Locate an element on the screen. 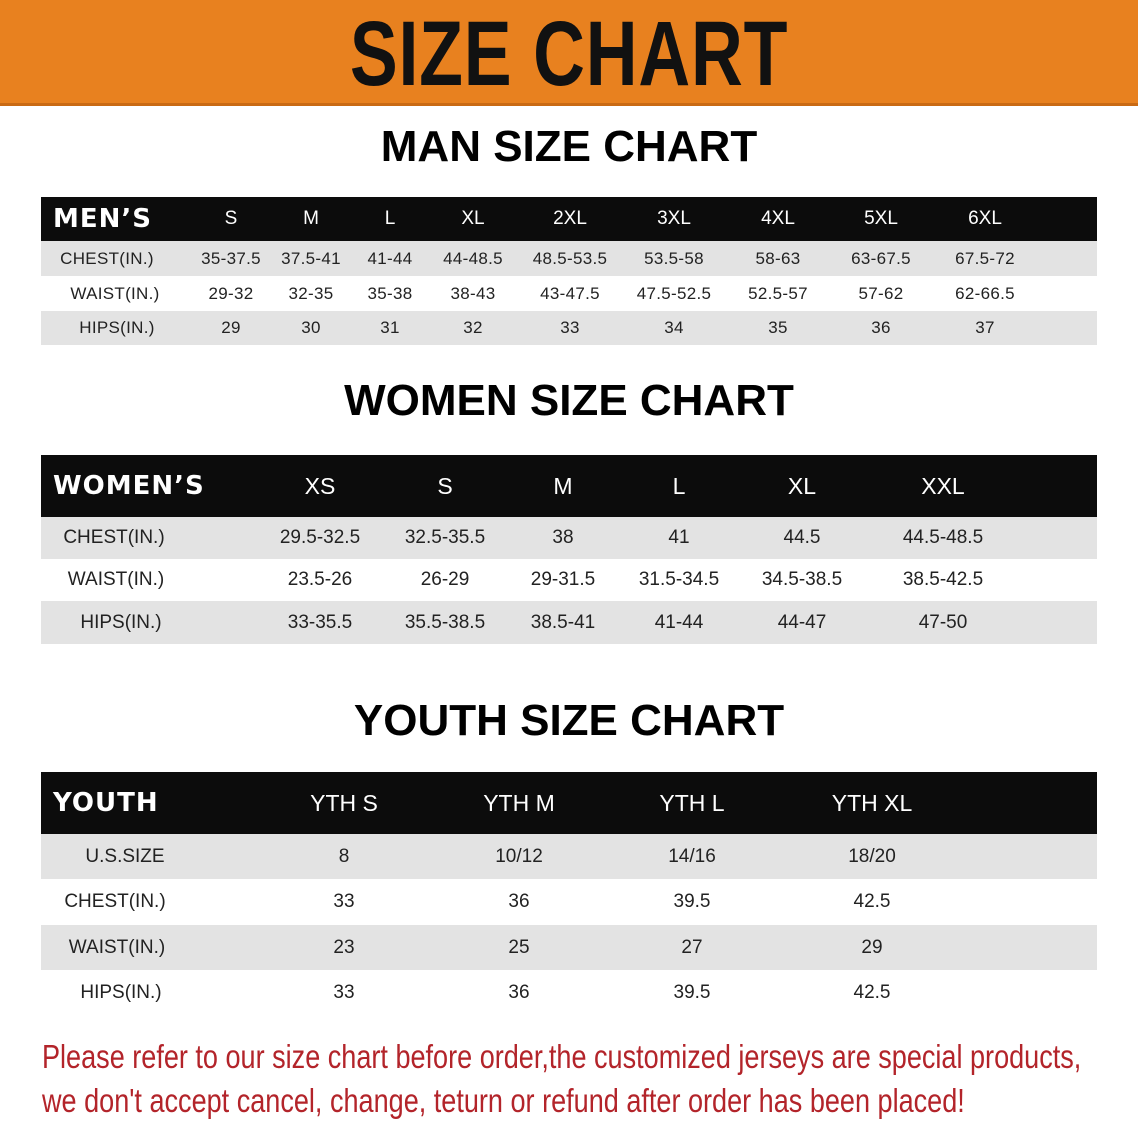 The image size is (1138, 1132). size-column-header: YTH M is located at coordinates (519, 802).